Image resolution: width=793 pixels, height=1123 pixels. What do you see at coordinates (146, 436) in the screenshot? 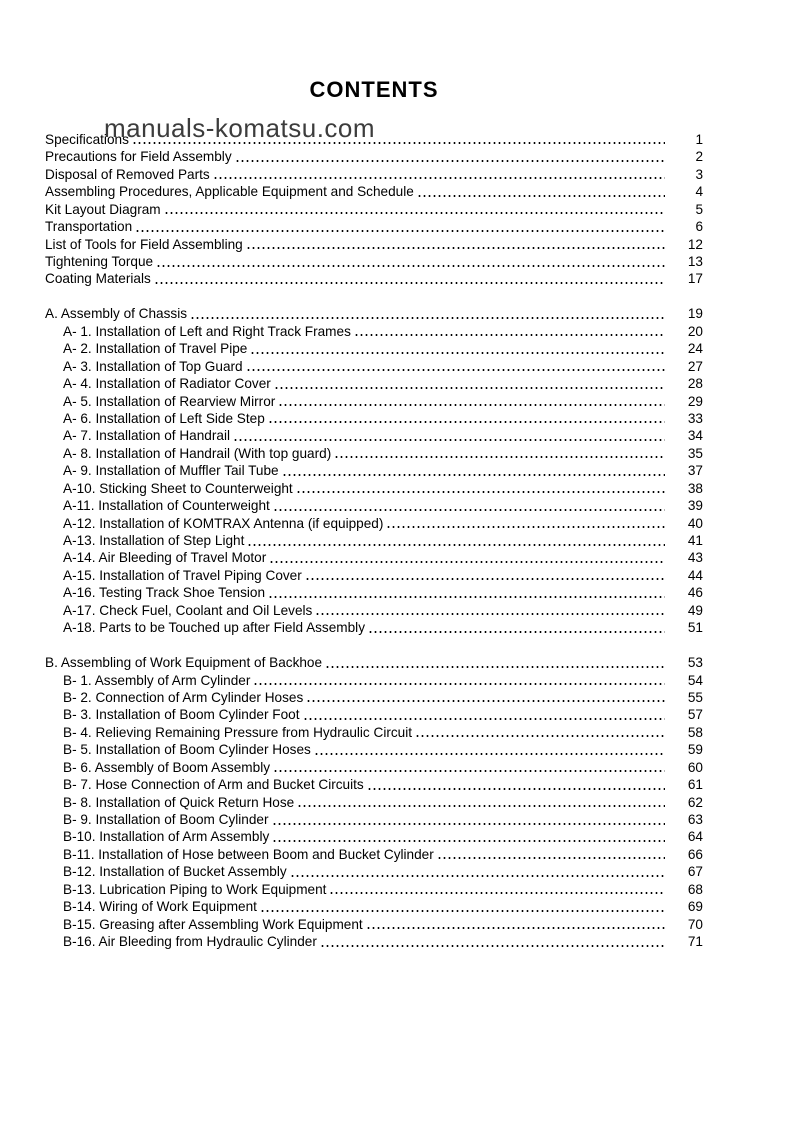
I see `toc-entry-label: A- 7. Installation of Handrail` at bounding box center [146, 436].